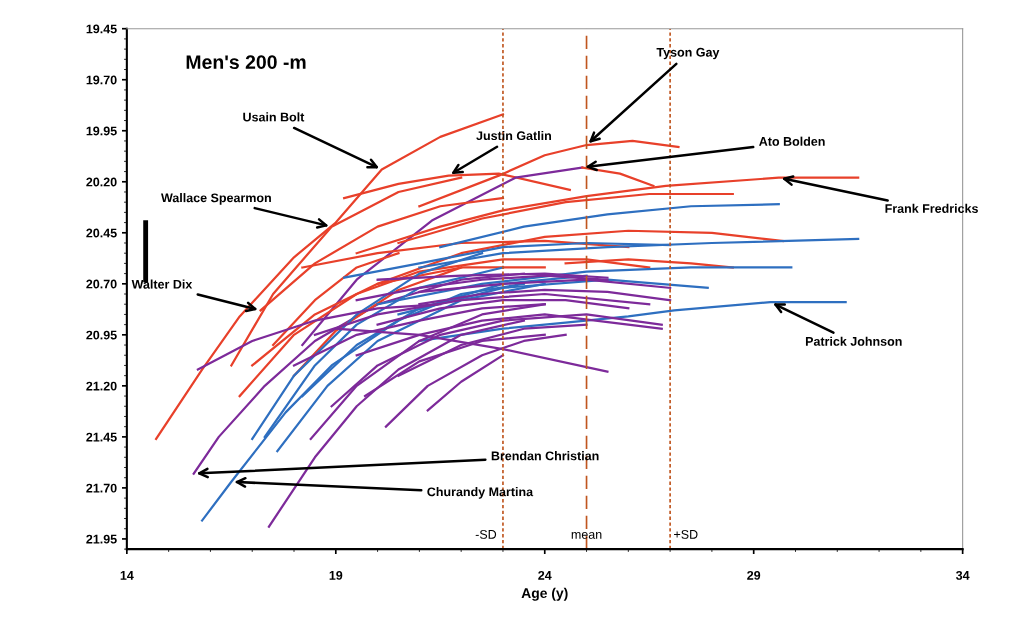 This screenshot has width=1023, height=624. What do you see at coordinates (792, 141) in the screenshot?
I see `annotation: Ato Bolden` at bounding box center [792, 141].